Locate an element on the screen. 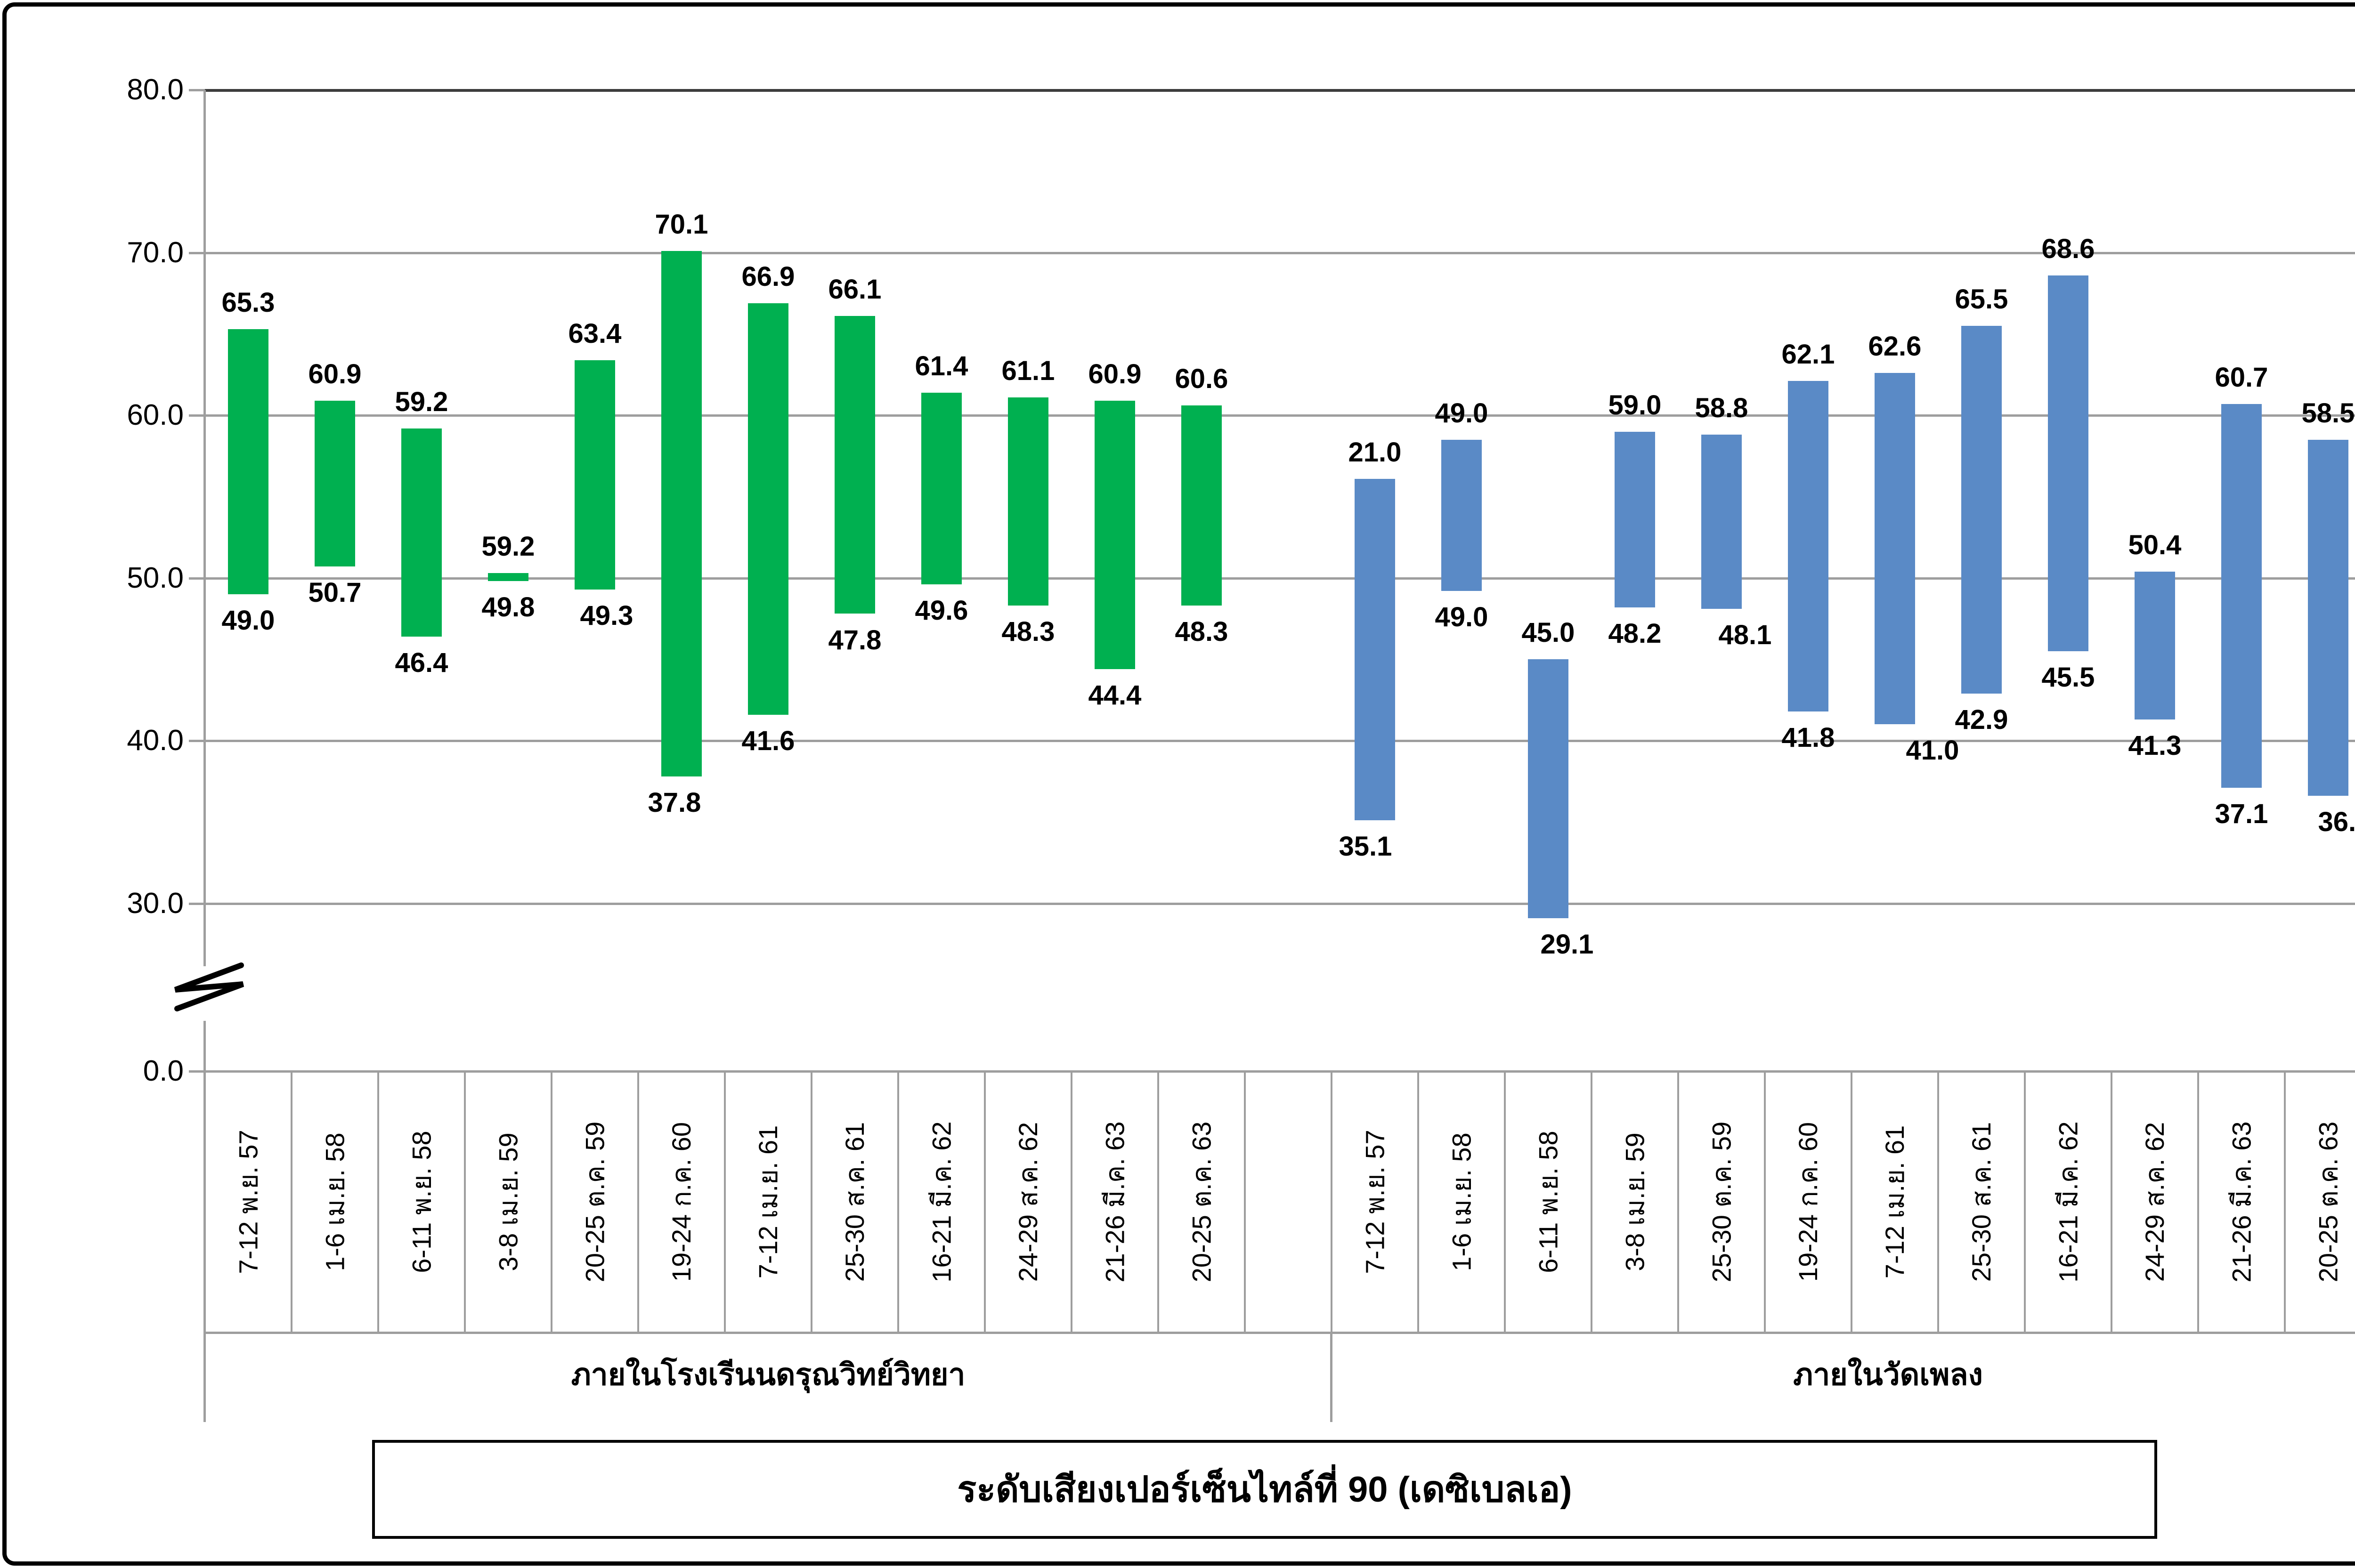 This screenshot has height=1568, width=2355. bar-bottom-label: 50.7 is located at coordinates (335, 592).